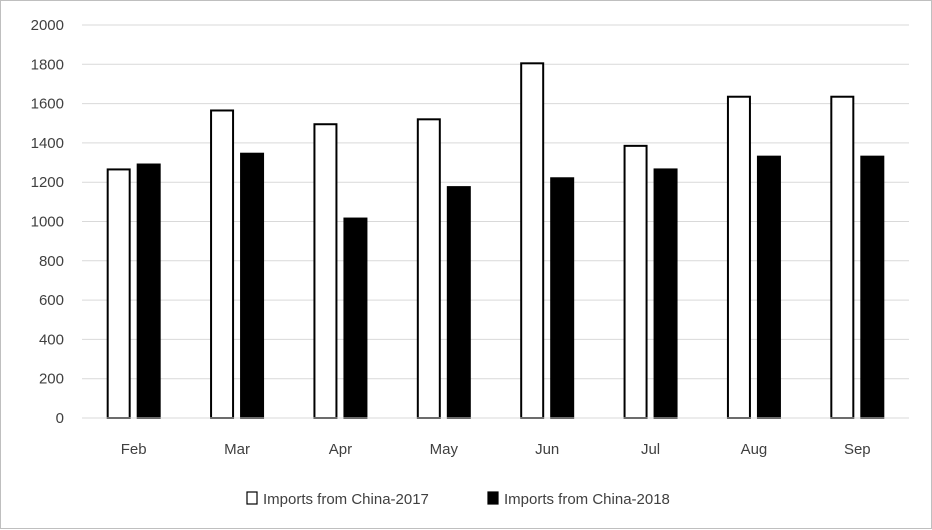 Image resolution: width=932 pixels, height=530 pixels. What do you see at coordinates (768, 287) in the screenshot?
I see `bar-2018-aug` at bounding box center [768, 287].